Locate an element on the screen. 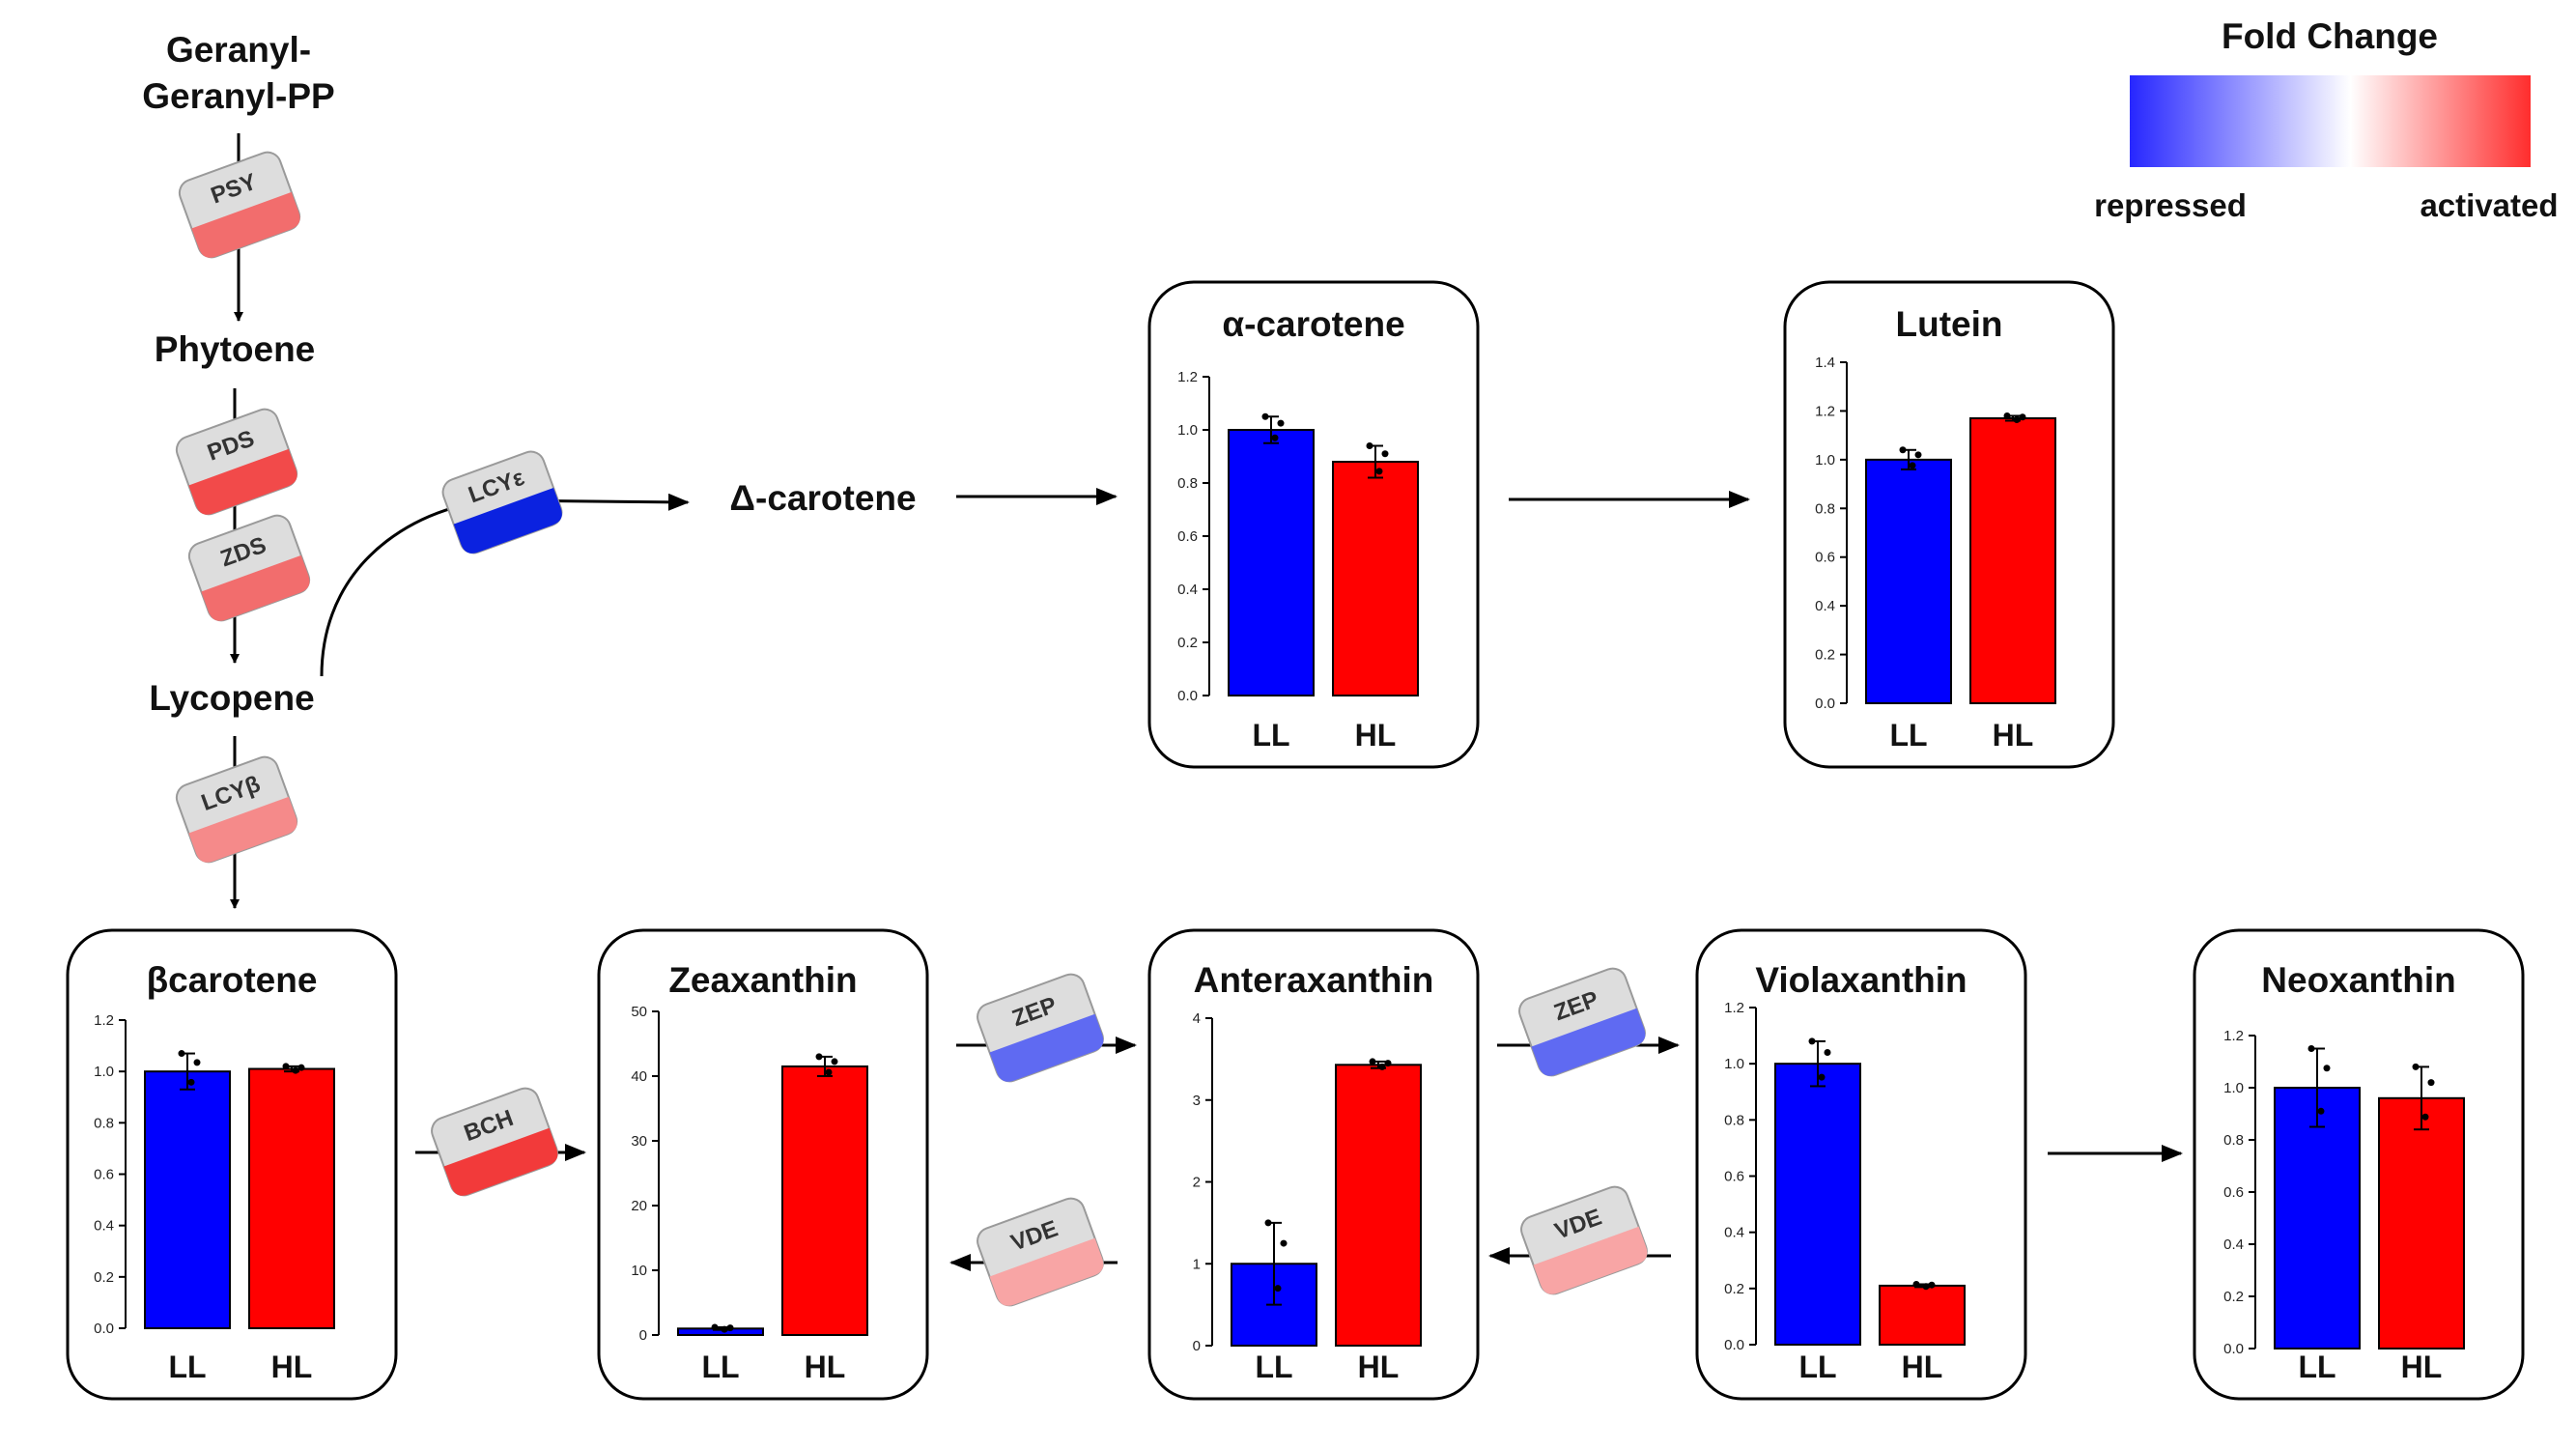 Image resolution: width=2576 pixels, height=1449 pixels. enzyme-lcy-beta: LCYβ is located at coordinates (236, 809).